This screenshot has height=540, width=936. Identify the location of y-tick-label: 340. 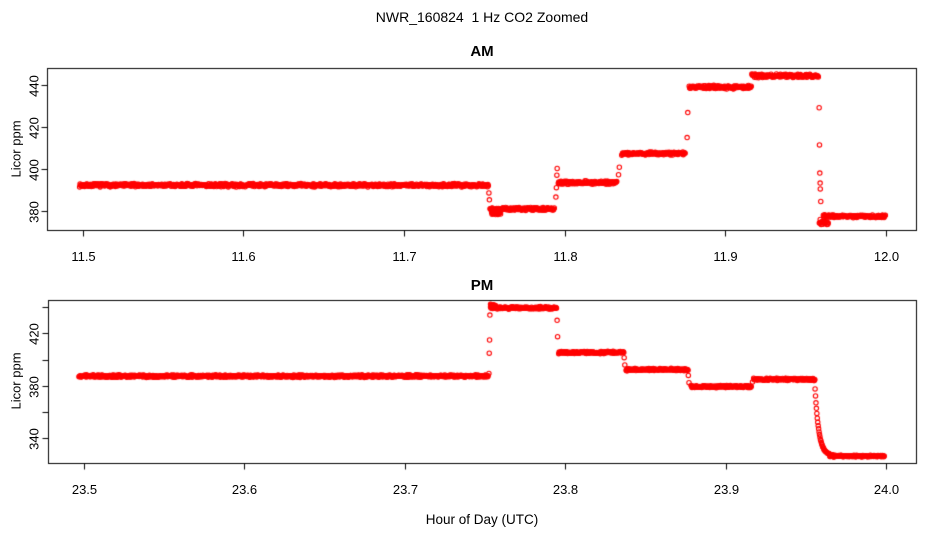
(34, 438).